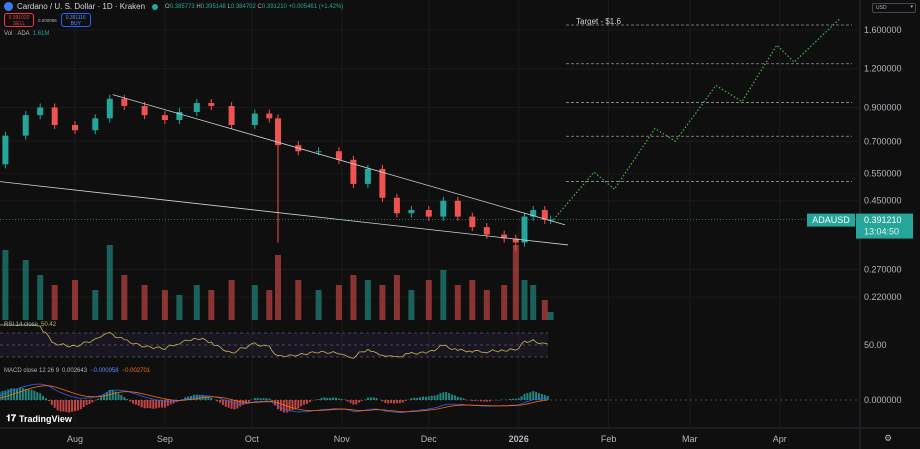 The height and width of the screenshot is (449, 920). What do you see at coordinates (19, 20) in the screenshot?
I see `sell-button: 0.391020 SELL` at bounding box center [19, 20].